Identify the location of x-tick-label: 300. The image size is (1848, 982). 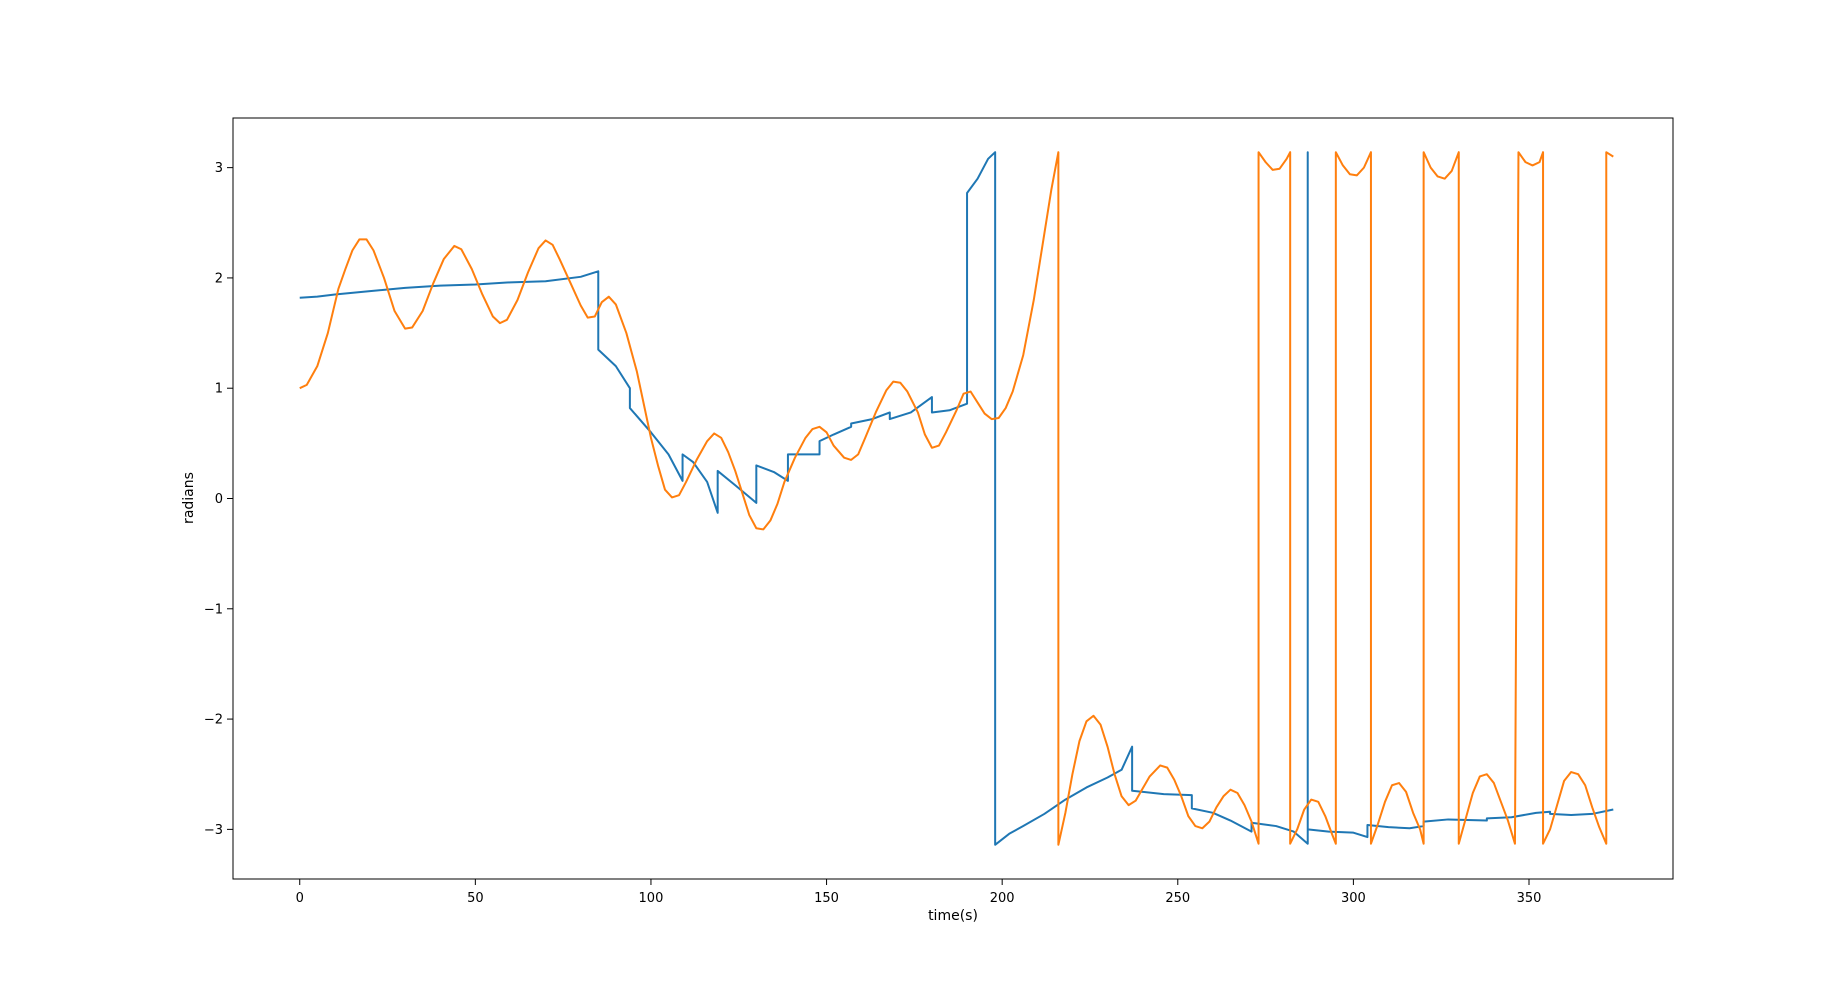
(1353, 898).